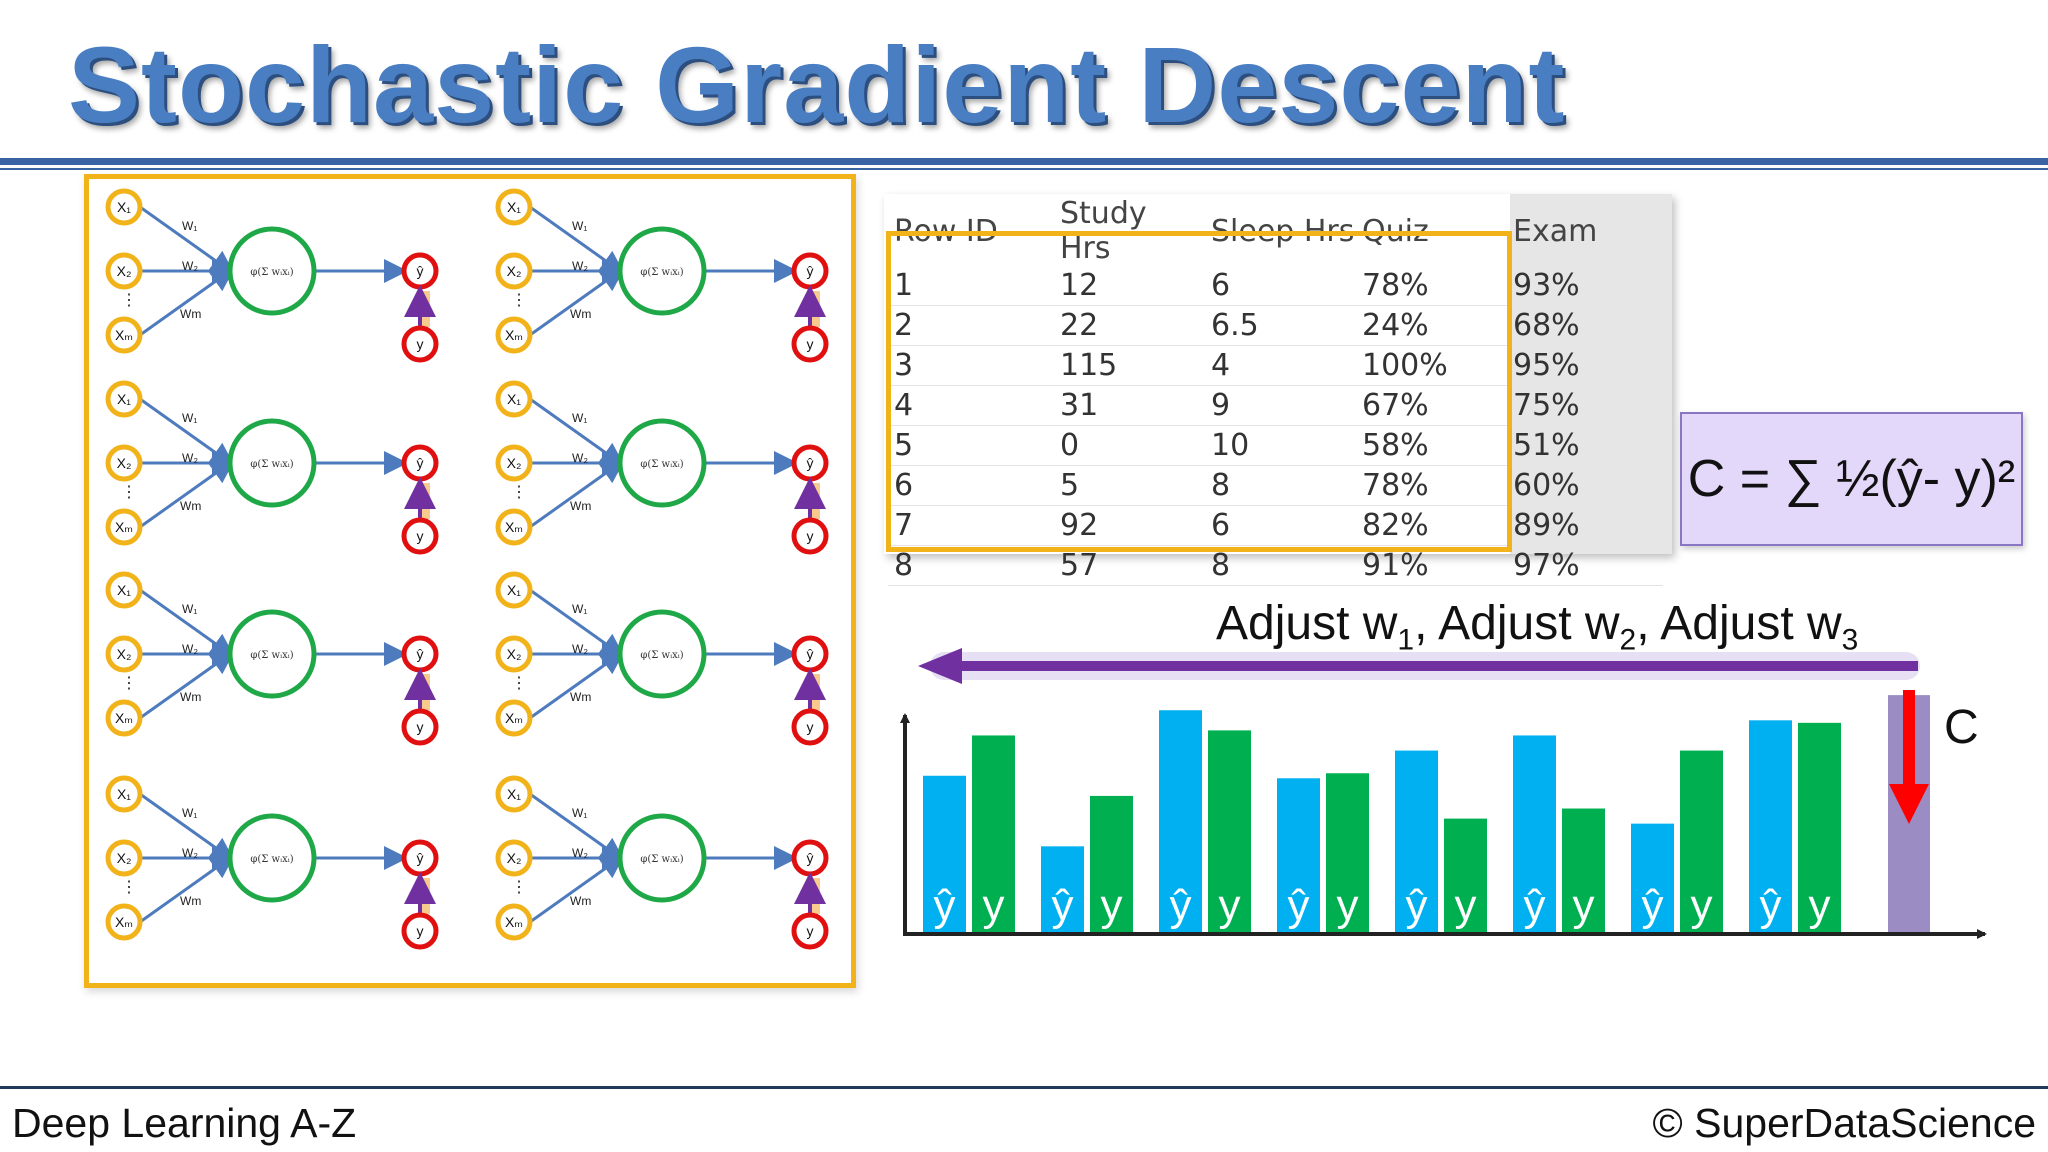 The width and height of the screenshot is (2048, 1152). Describe the element at coordinates (1431, 325) in the screenshot. I see `cell-quiz: 24%` at that location.